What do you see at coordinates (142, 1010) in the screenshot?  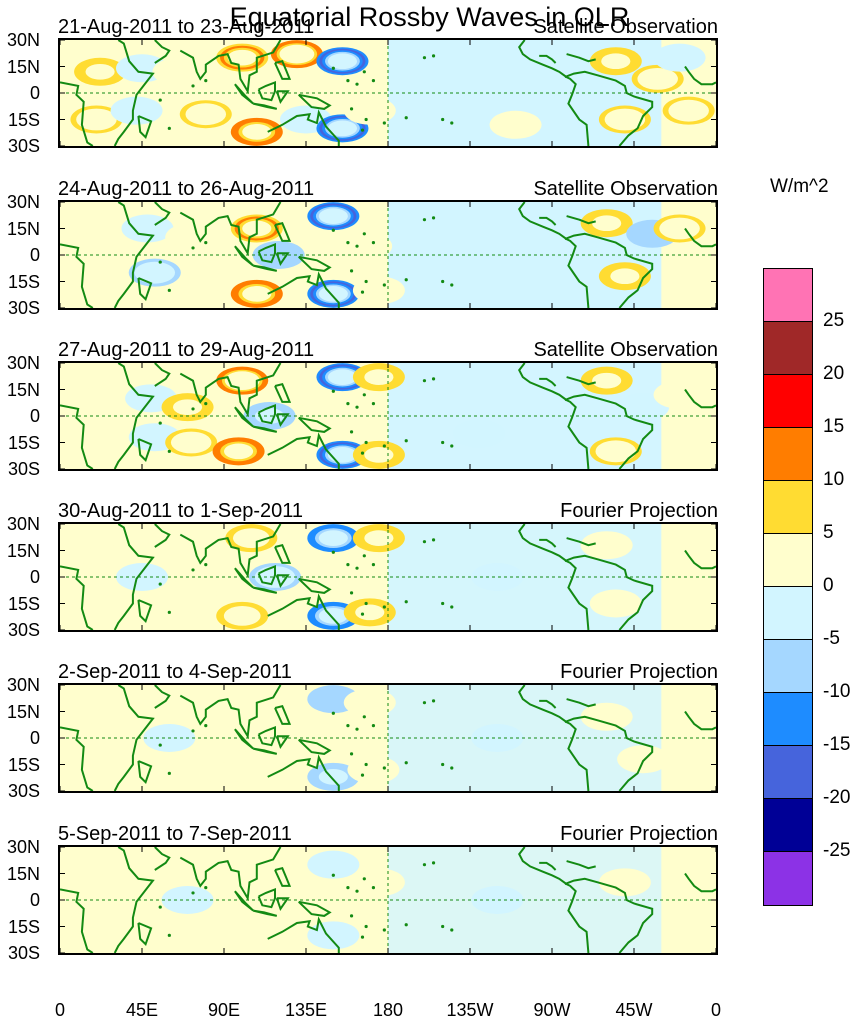 I see `x-tick-label: 45E` at bounding box center [142, 1010].